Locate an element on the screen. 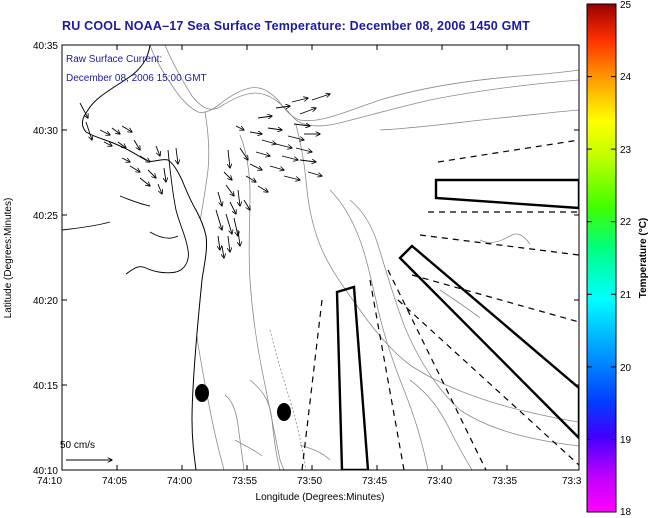 The width and height of the screenshot is (651, 518). y-tick-label: 40:15 is located at coordinates (45, 386).